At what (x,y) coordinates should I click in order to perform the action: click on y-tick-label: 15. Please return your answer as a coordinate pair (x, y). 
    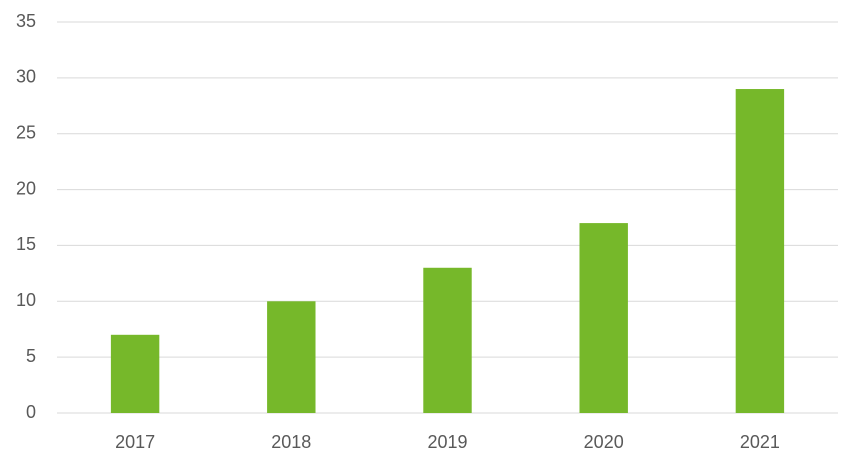
    Looking at the image, I should click on (26, 244).